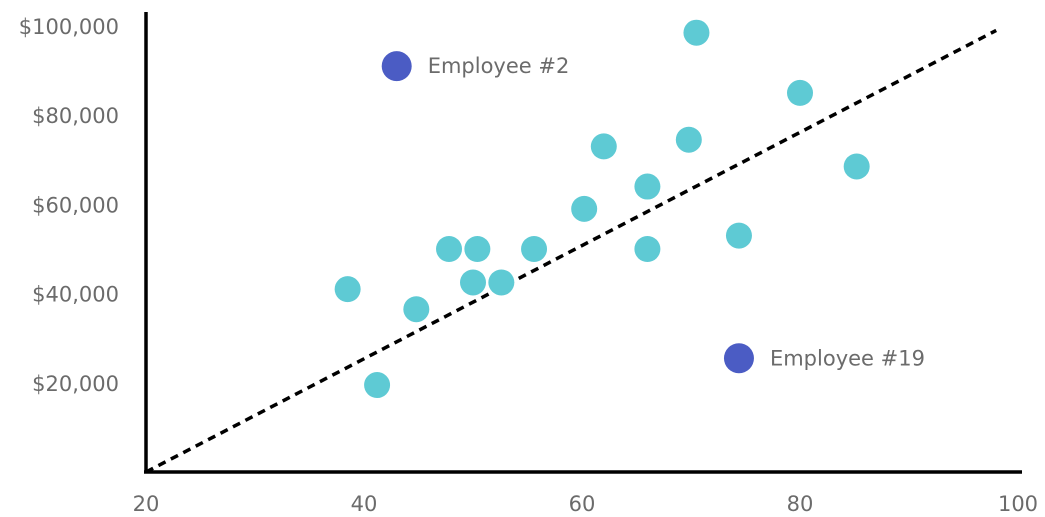  Describe the element at coordinates (847, 358) in the screenshot. I see `highlight-label: Employee #19` at that location.